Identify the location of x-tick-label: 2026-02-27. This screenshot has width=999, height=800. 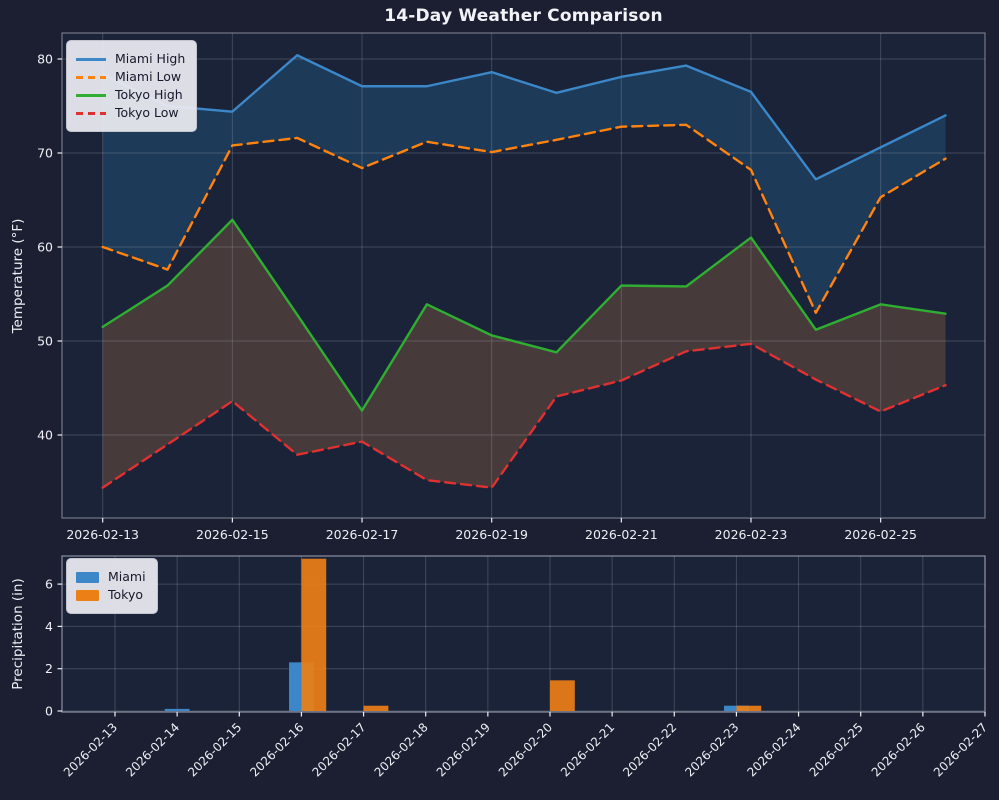
(960, 749).